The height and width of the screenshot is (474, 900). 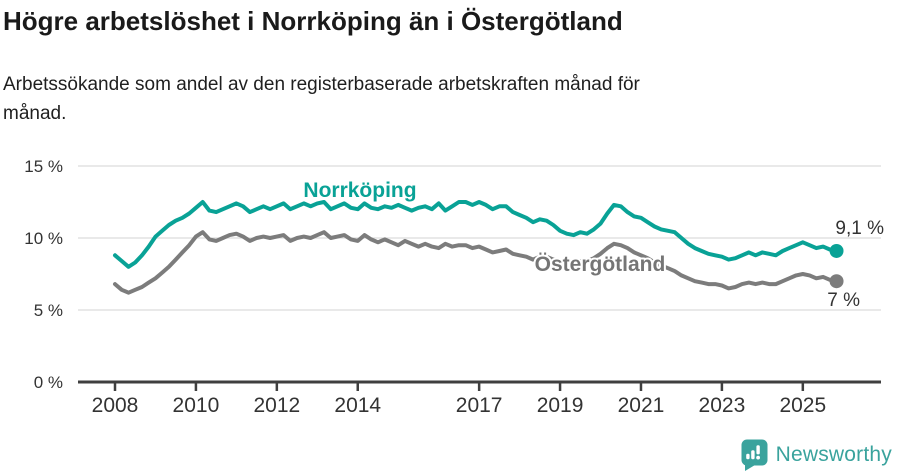 I want to click on newsworthy-wordmark: Newsworthy, so click(x=833, y=454).